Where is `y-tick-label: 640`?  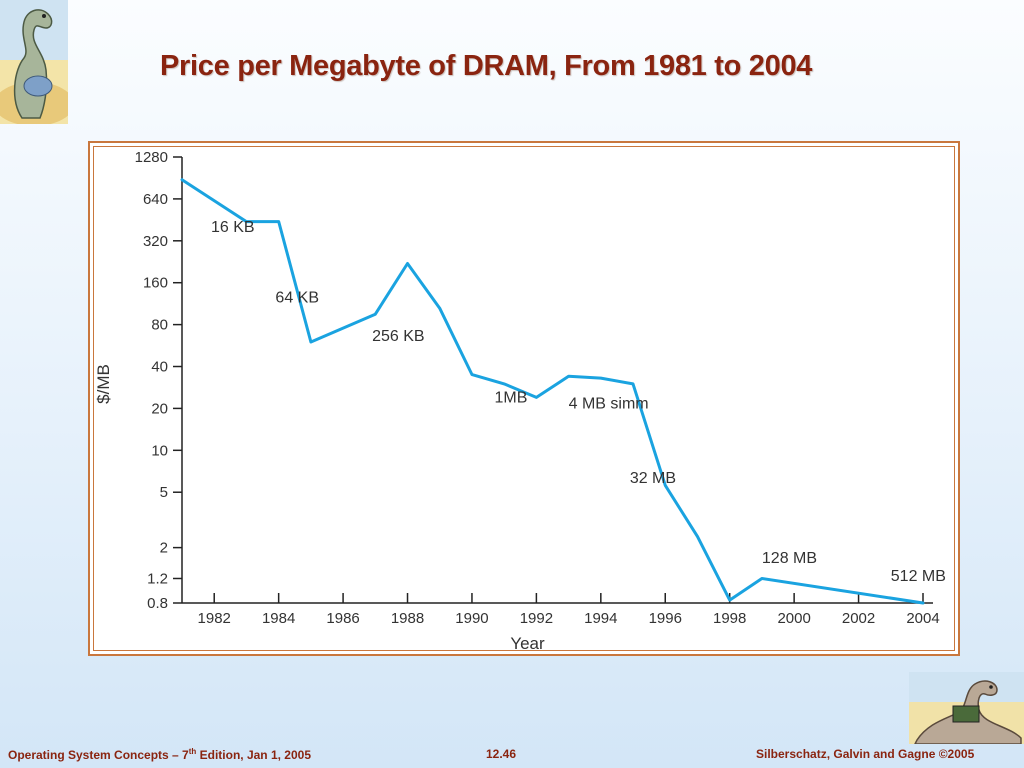 y-tick-label: 640 is located at coordinates (155, 199).